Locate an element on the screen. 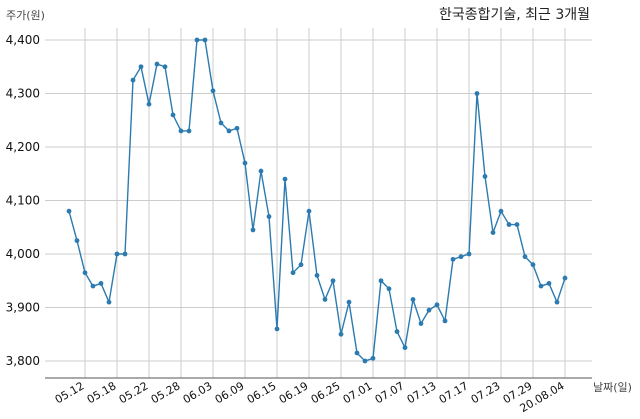 The height and width of the screenshot is (419, 640). x-tick-label: 07.01 is located at coordinates (358, 392).